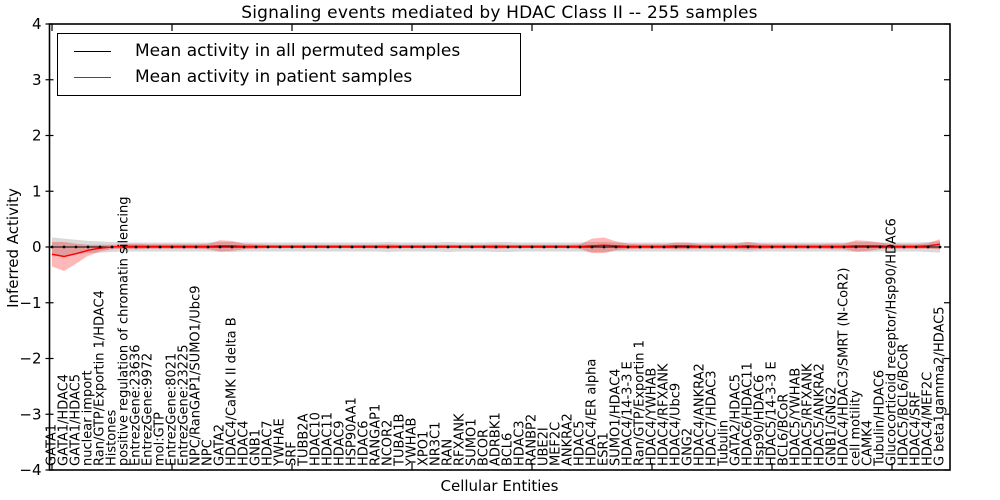  I want to click on svg-text: EntrezGene:23225, so click(184, 405).